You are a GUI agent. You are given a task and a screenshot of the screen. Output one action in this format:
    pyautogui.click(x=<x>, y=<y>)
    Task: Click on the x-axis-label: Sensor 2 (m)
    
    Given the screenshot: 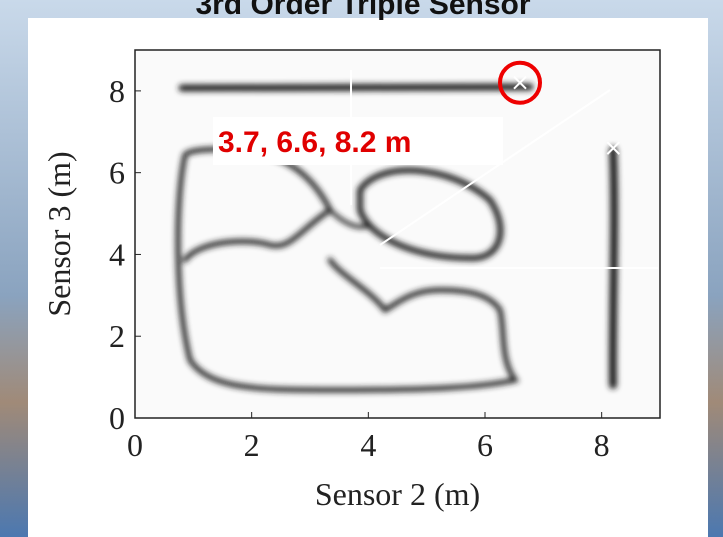 What is the action you would take?
    pyautogui.click(x=397, y=494)
    